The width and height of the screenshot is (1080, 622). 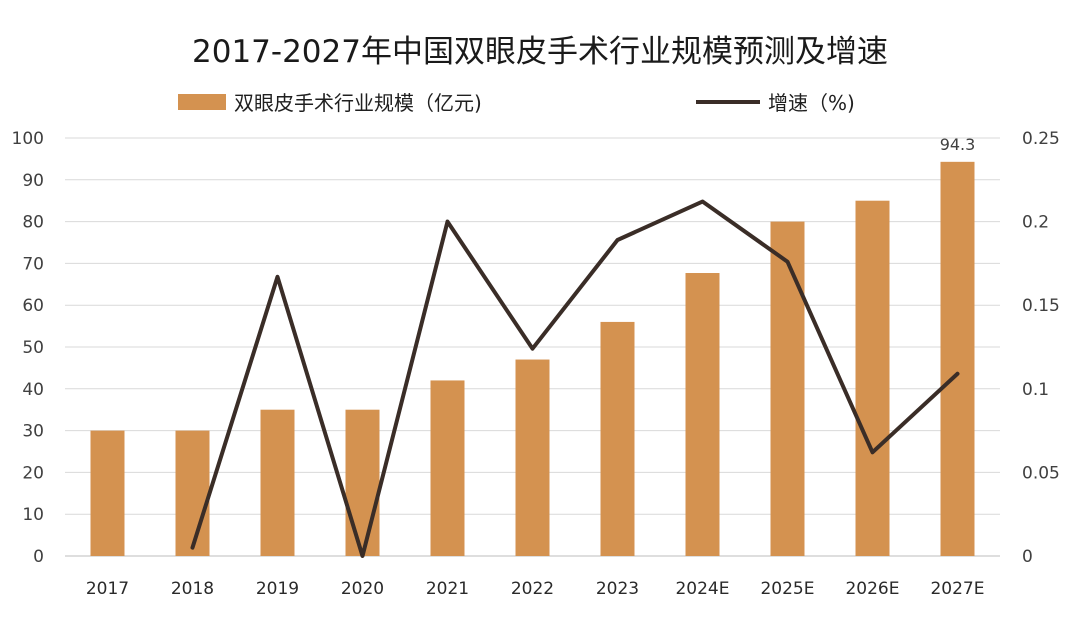 I want to click on x-axis-tick-label: 2023, so click(x=617, y=589).